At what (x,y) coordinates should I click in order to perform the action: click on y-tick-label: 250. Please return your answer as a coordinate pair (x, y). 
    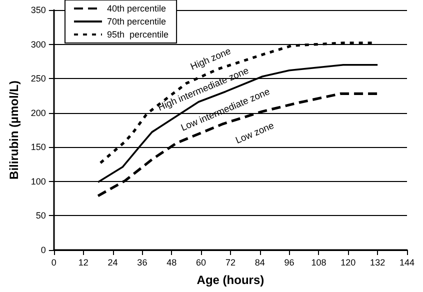
    Looking at the image, I should click on (38, 79).